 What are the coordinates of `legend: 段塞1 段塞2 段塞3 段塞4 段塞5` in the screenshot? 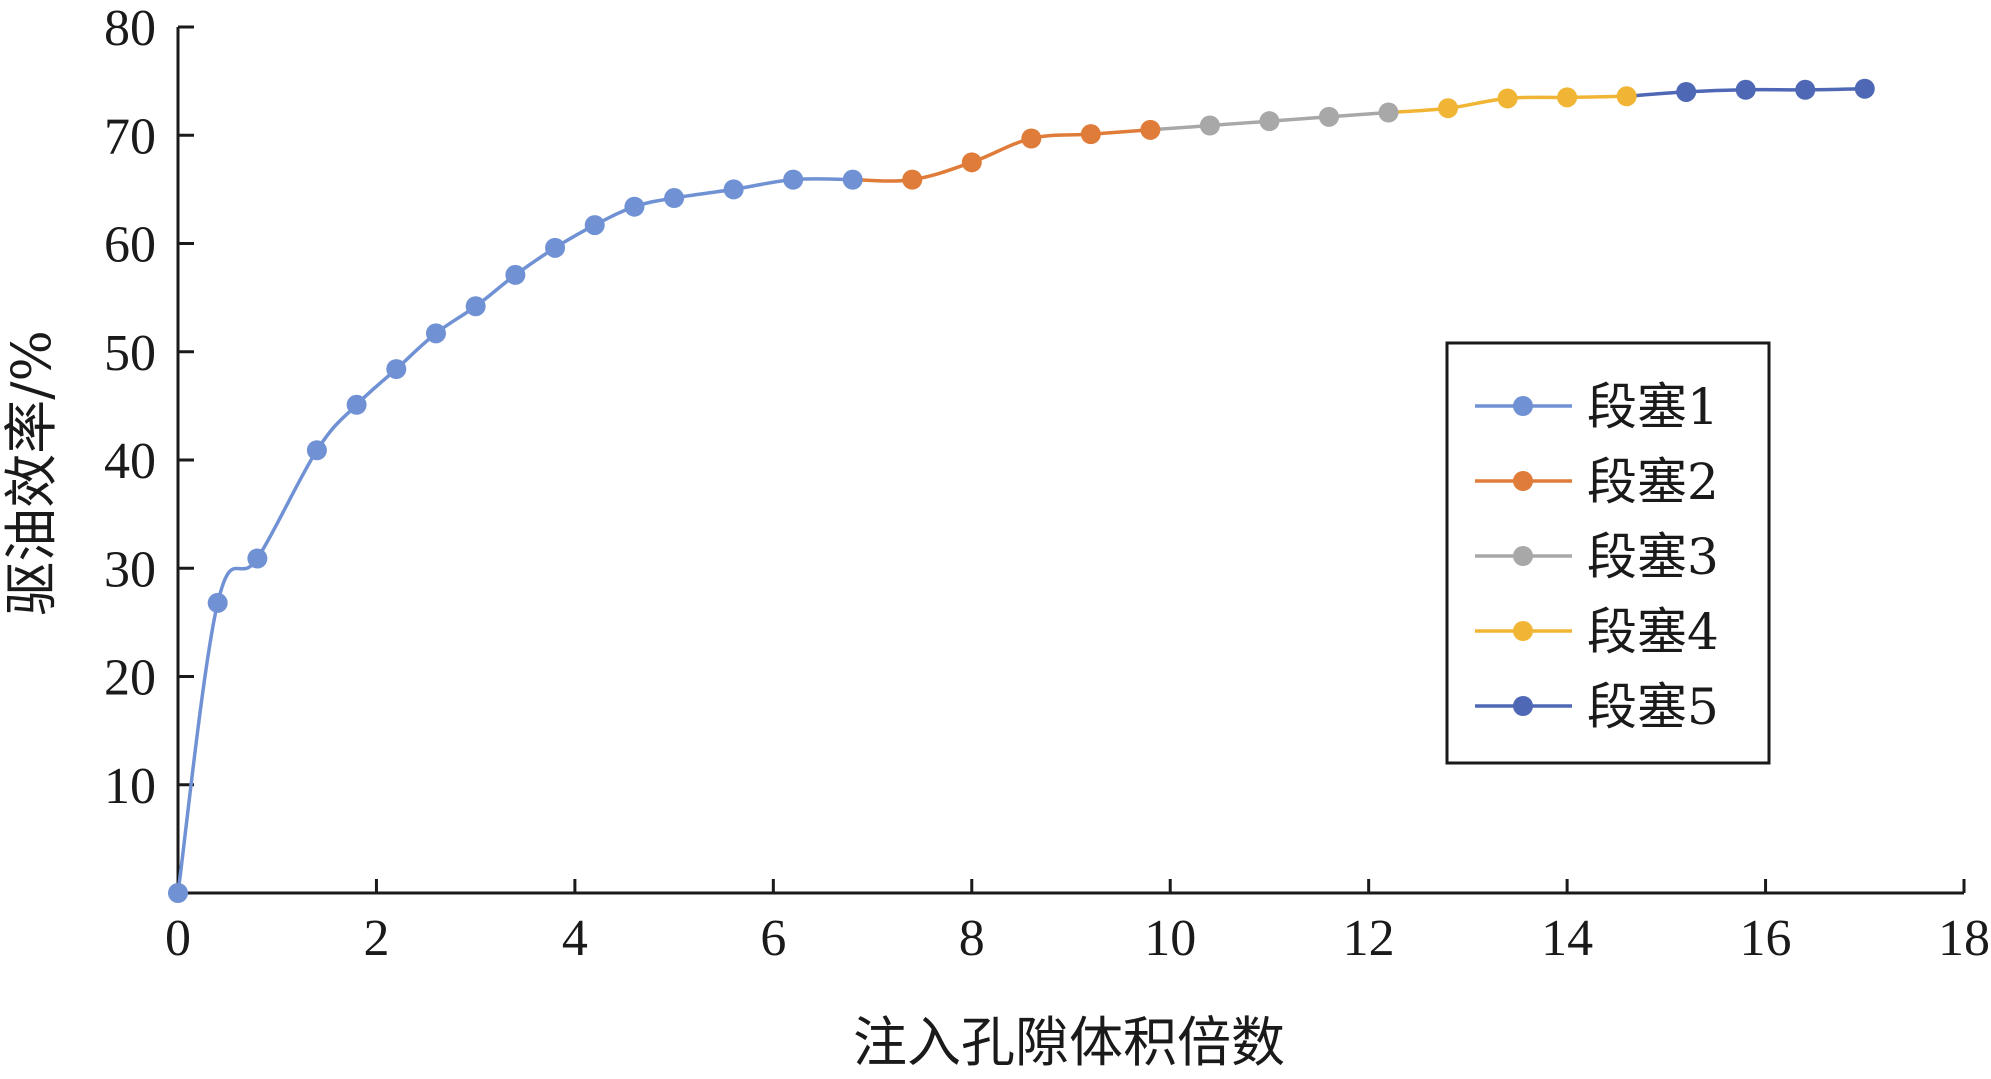 It's located at (1608, 553).